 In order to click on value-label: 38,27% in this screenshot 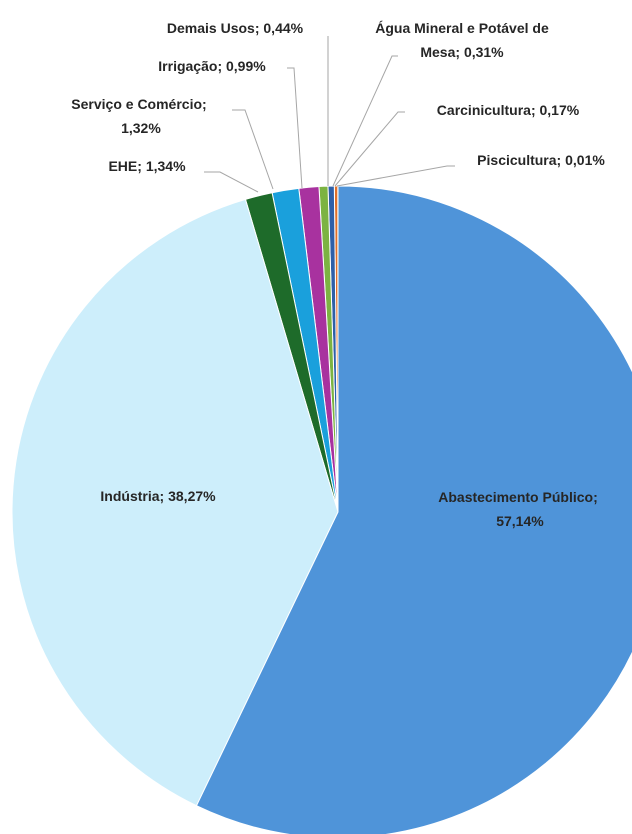, I will do `click(192, 496)`.